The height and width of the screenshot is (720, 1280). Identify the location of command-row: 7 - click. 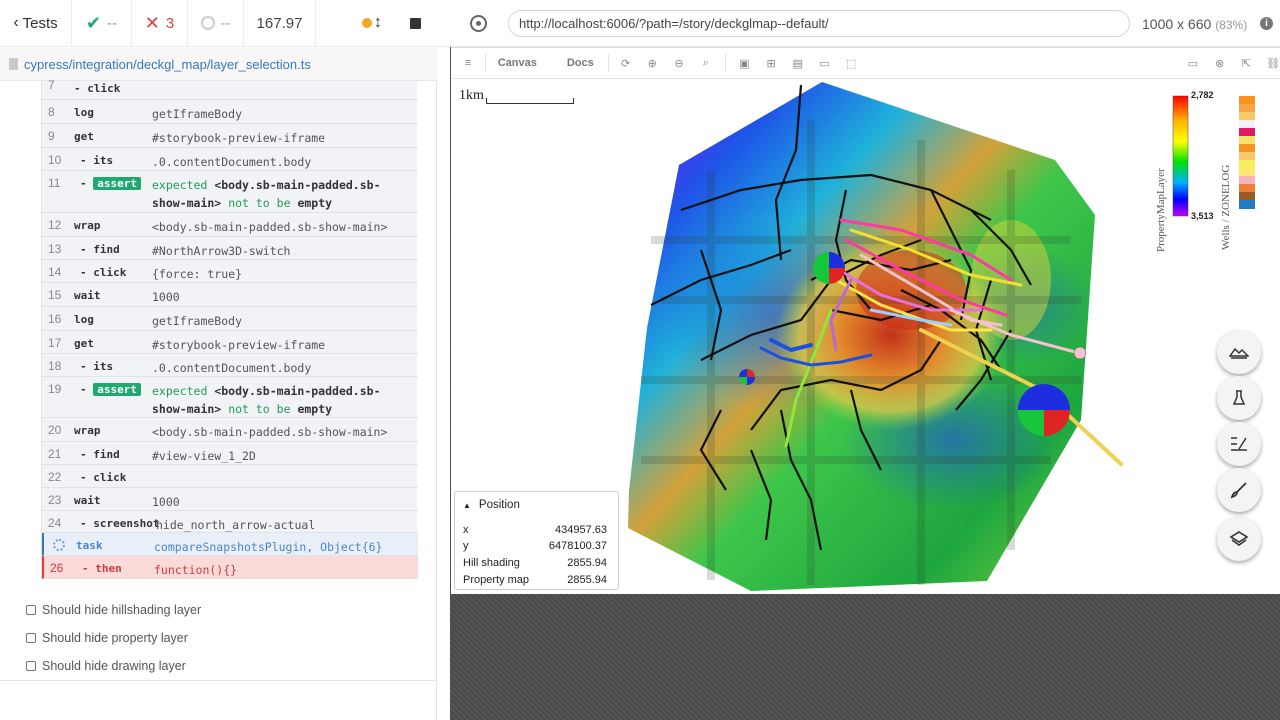
(230, 89).